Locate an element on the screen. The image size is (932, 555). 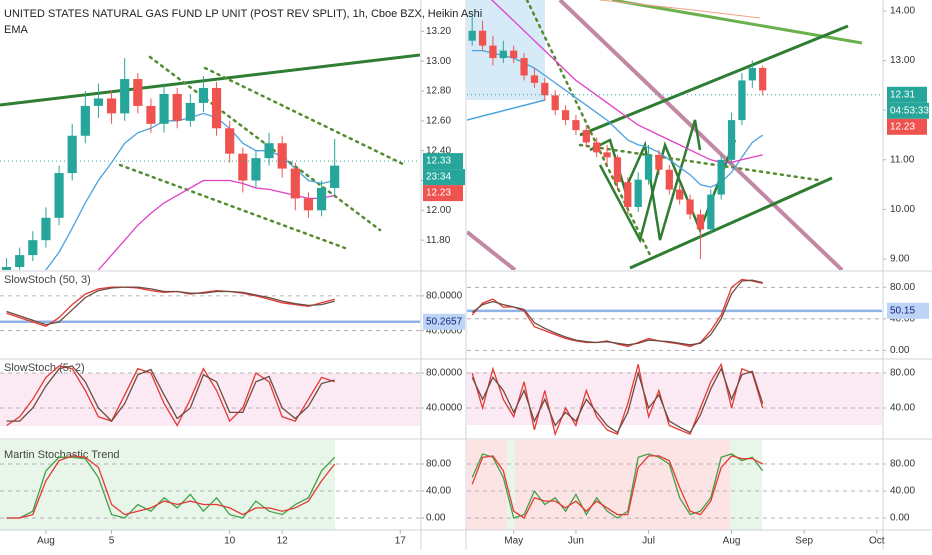
x-tick-label: 5 is located at coordinates (112, 541).